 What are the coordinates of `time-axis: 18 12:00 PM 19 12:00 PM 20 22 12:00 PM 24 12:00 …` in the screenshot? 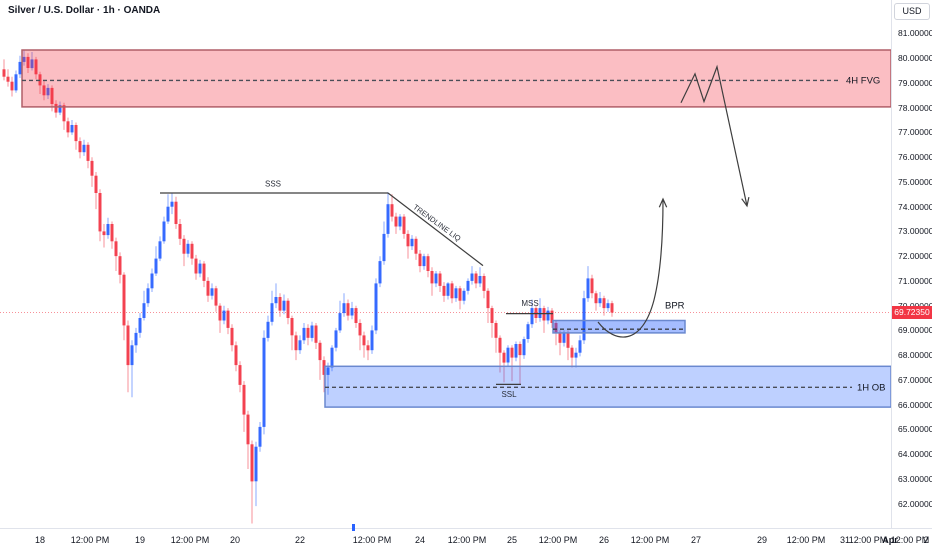 It's located at (466, 539).